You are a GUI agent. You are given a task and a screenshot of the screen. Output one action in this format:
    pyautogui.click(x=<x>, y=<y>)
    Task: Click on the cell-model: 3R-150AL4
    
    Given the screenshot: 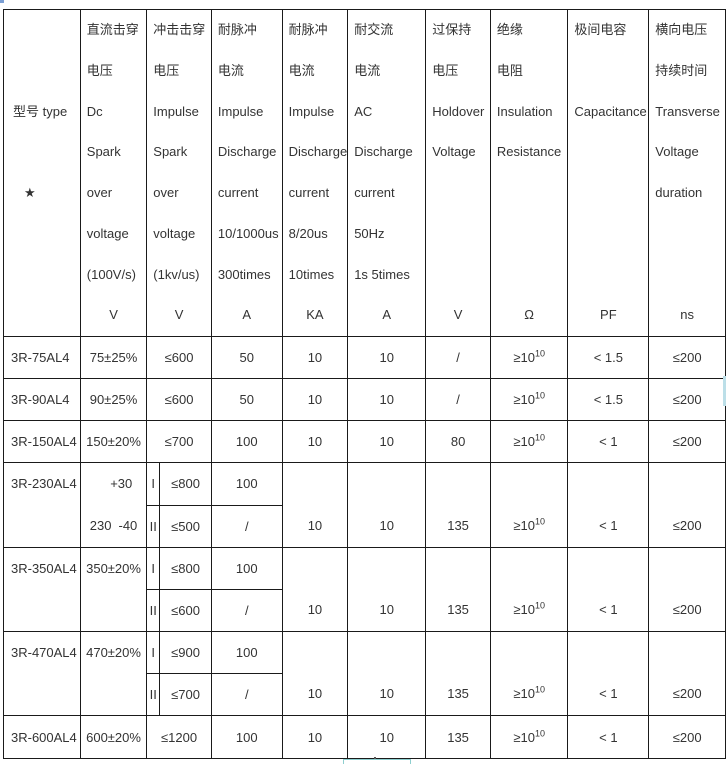 What is the action you would take?
    pyautogui.click(x=42, y=441)
    